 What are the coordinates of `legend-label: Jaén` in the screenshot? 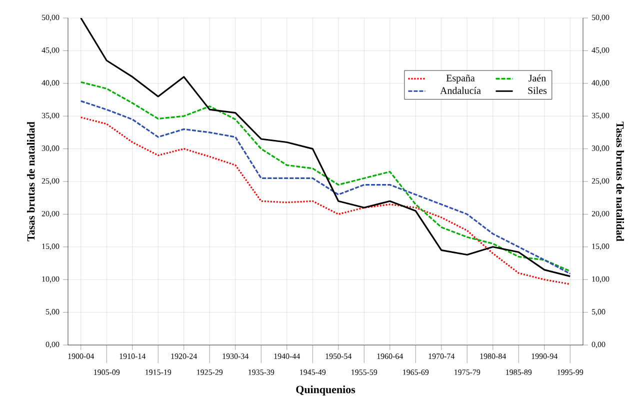 It's located at (537, 78).